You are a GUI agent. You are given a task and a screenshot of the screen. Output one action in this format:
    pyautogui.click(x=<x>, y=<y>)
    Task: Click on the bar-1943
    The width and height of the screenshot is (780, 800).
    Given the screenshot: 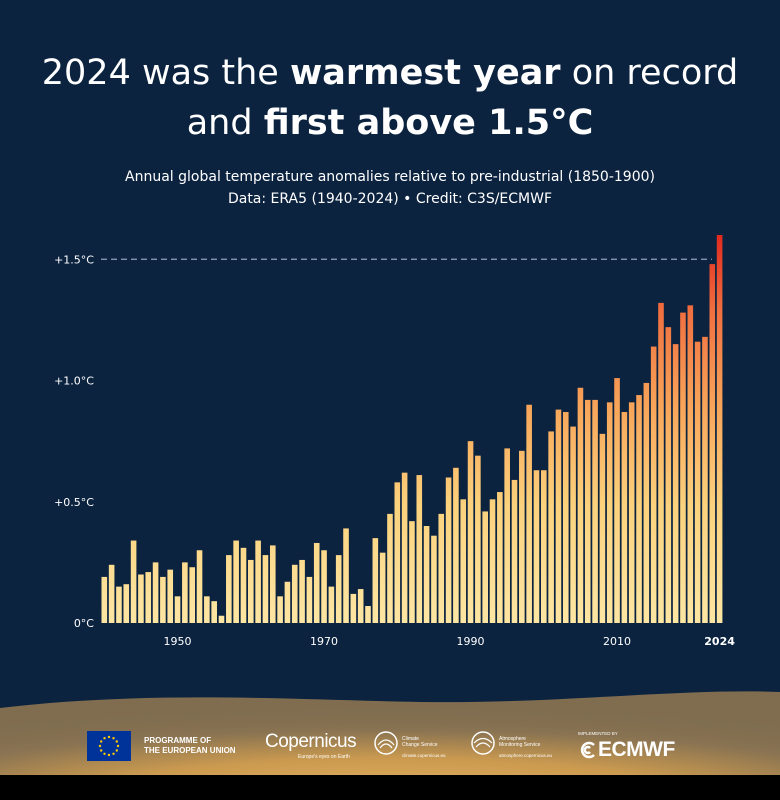 What is the action you would take?
    pyautogui.click(x=126, y=603)
    